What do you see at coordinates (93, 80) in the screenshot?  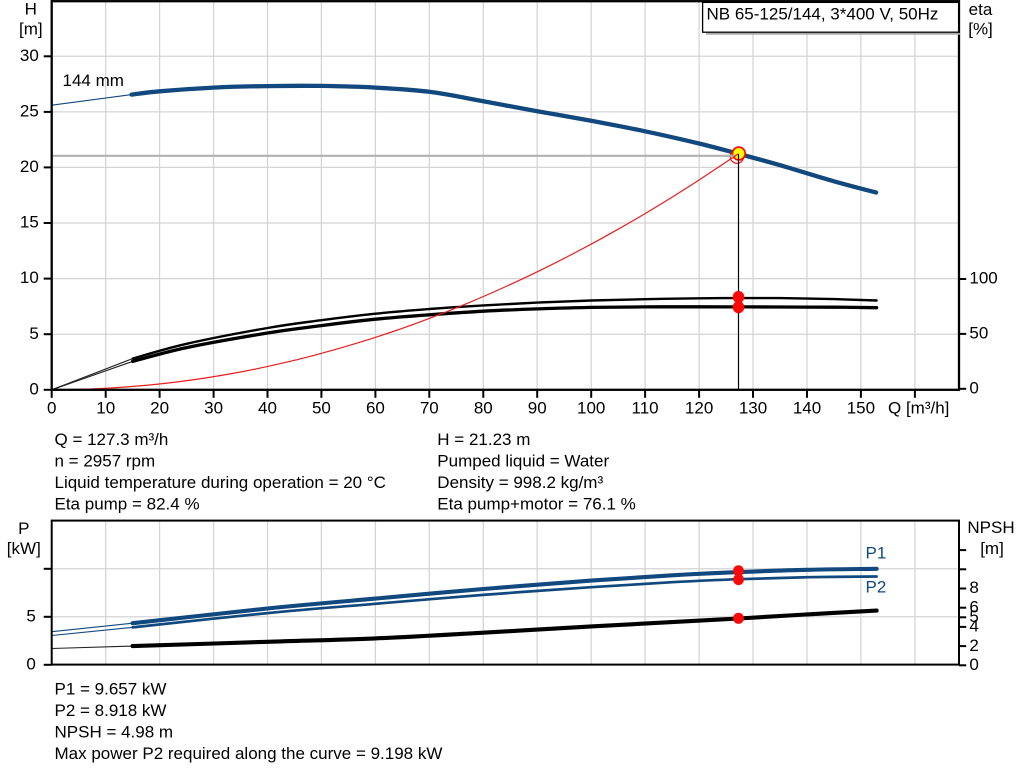 I see `svg-text: 144 mm` at bounding box center [93, 80].